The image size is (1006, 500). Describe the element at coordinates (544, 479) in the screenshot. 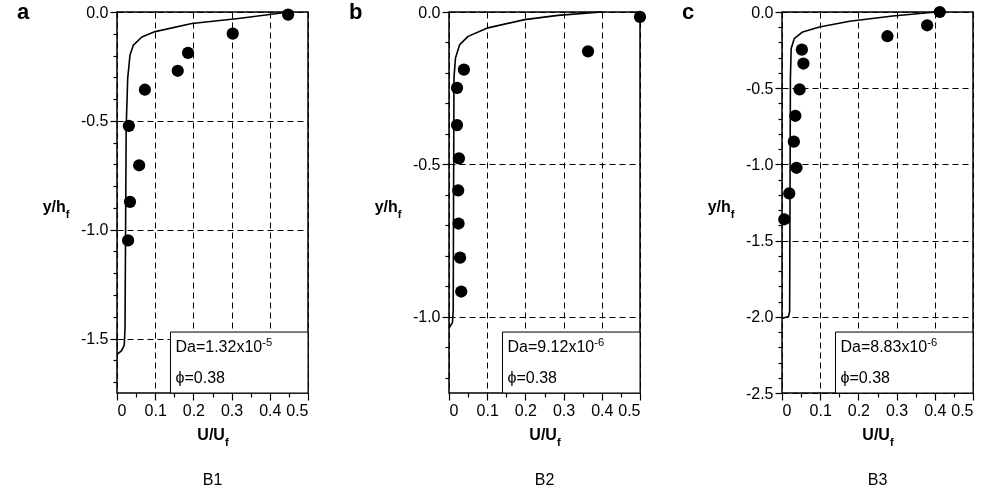

I see `text: B2` at that location.